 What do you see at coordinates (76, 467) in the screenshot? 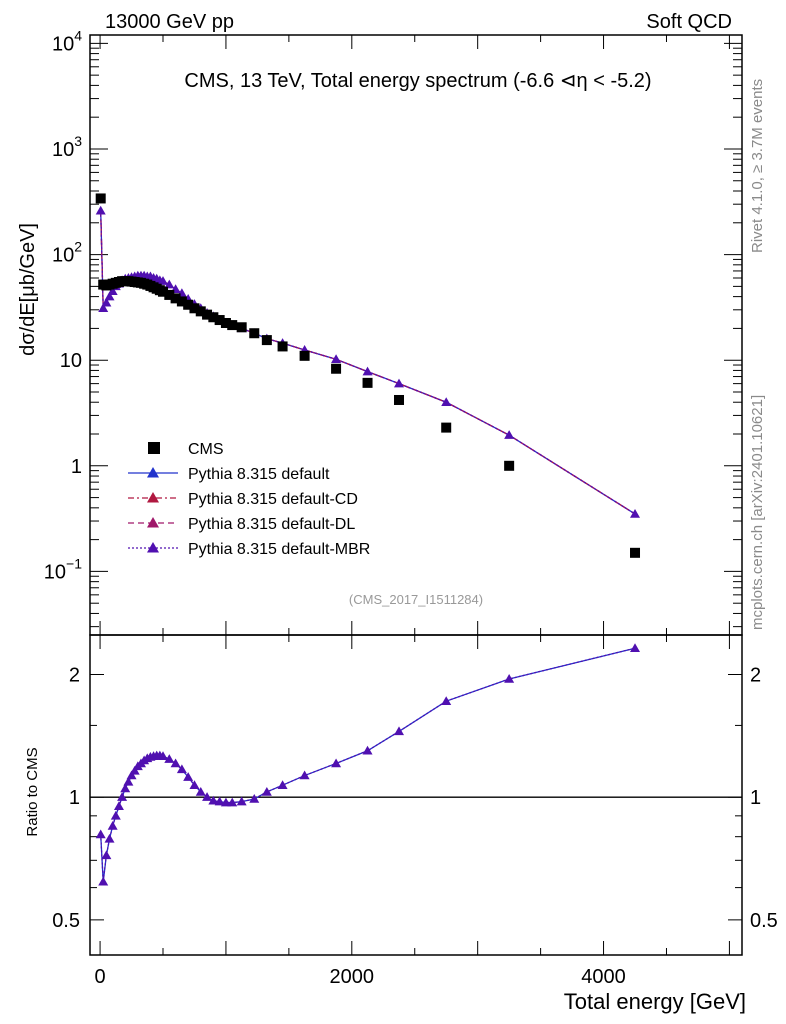
I see `y-tick-label: 1` at bounding box center [76, 467].